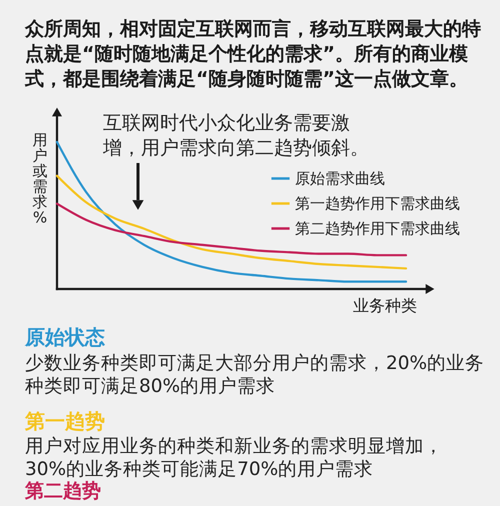 The height and width of the screenshot is (506, 500). Describe the element at coordinates (385, 305) in the screenshot. I see `x-axis-title: 业务种类` at that location.